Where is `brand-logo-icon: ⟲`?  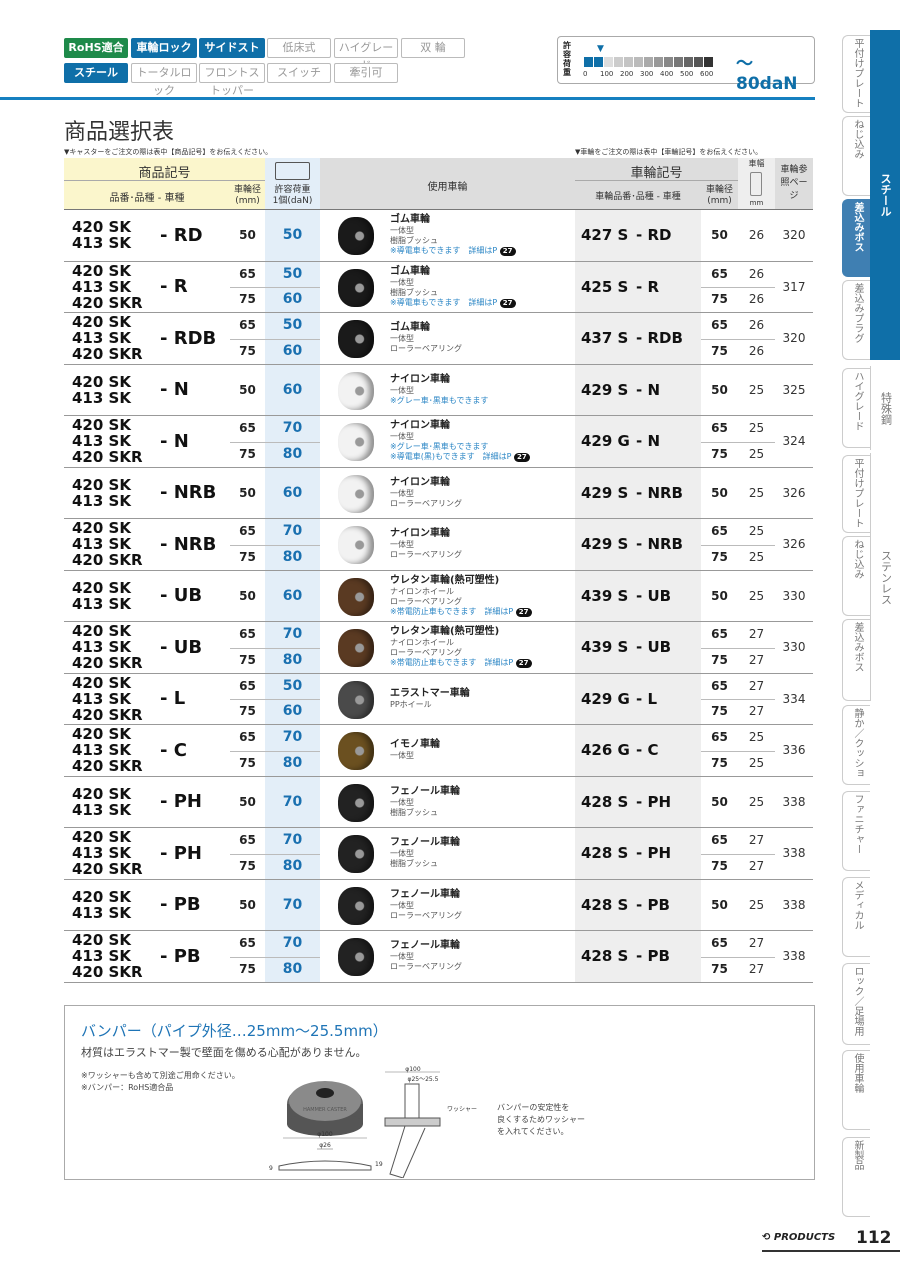
brand-logo-icon: ⟲ is located at coordinates (768, 1237).